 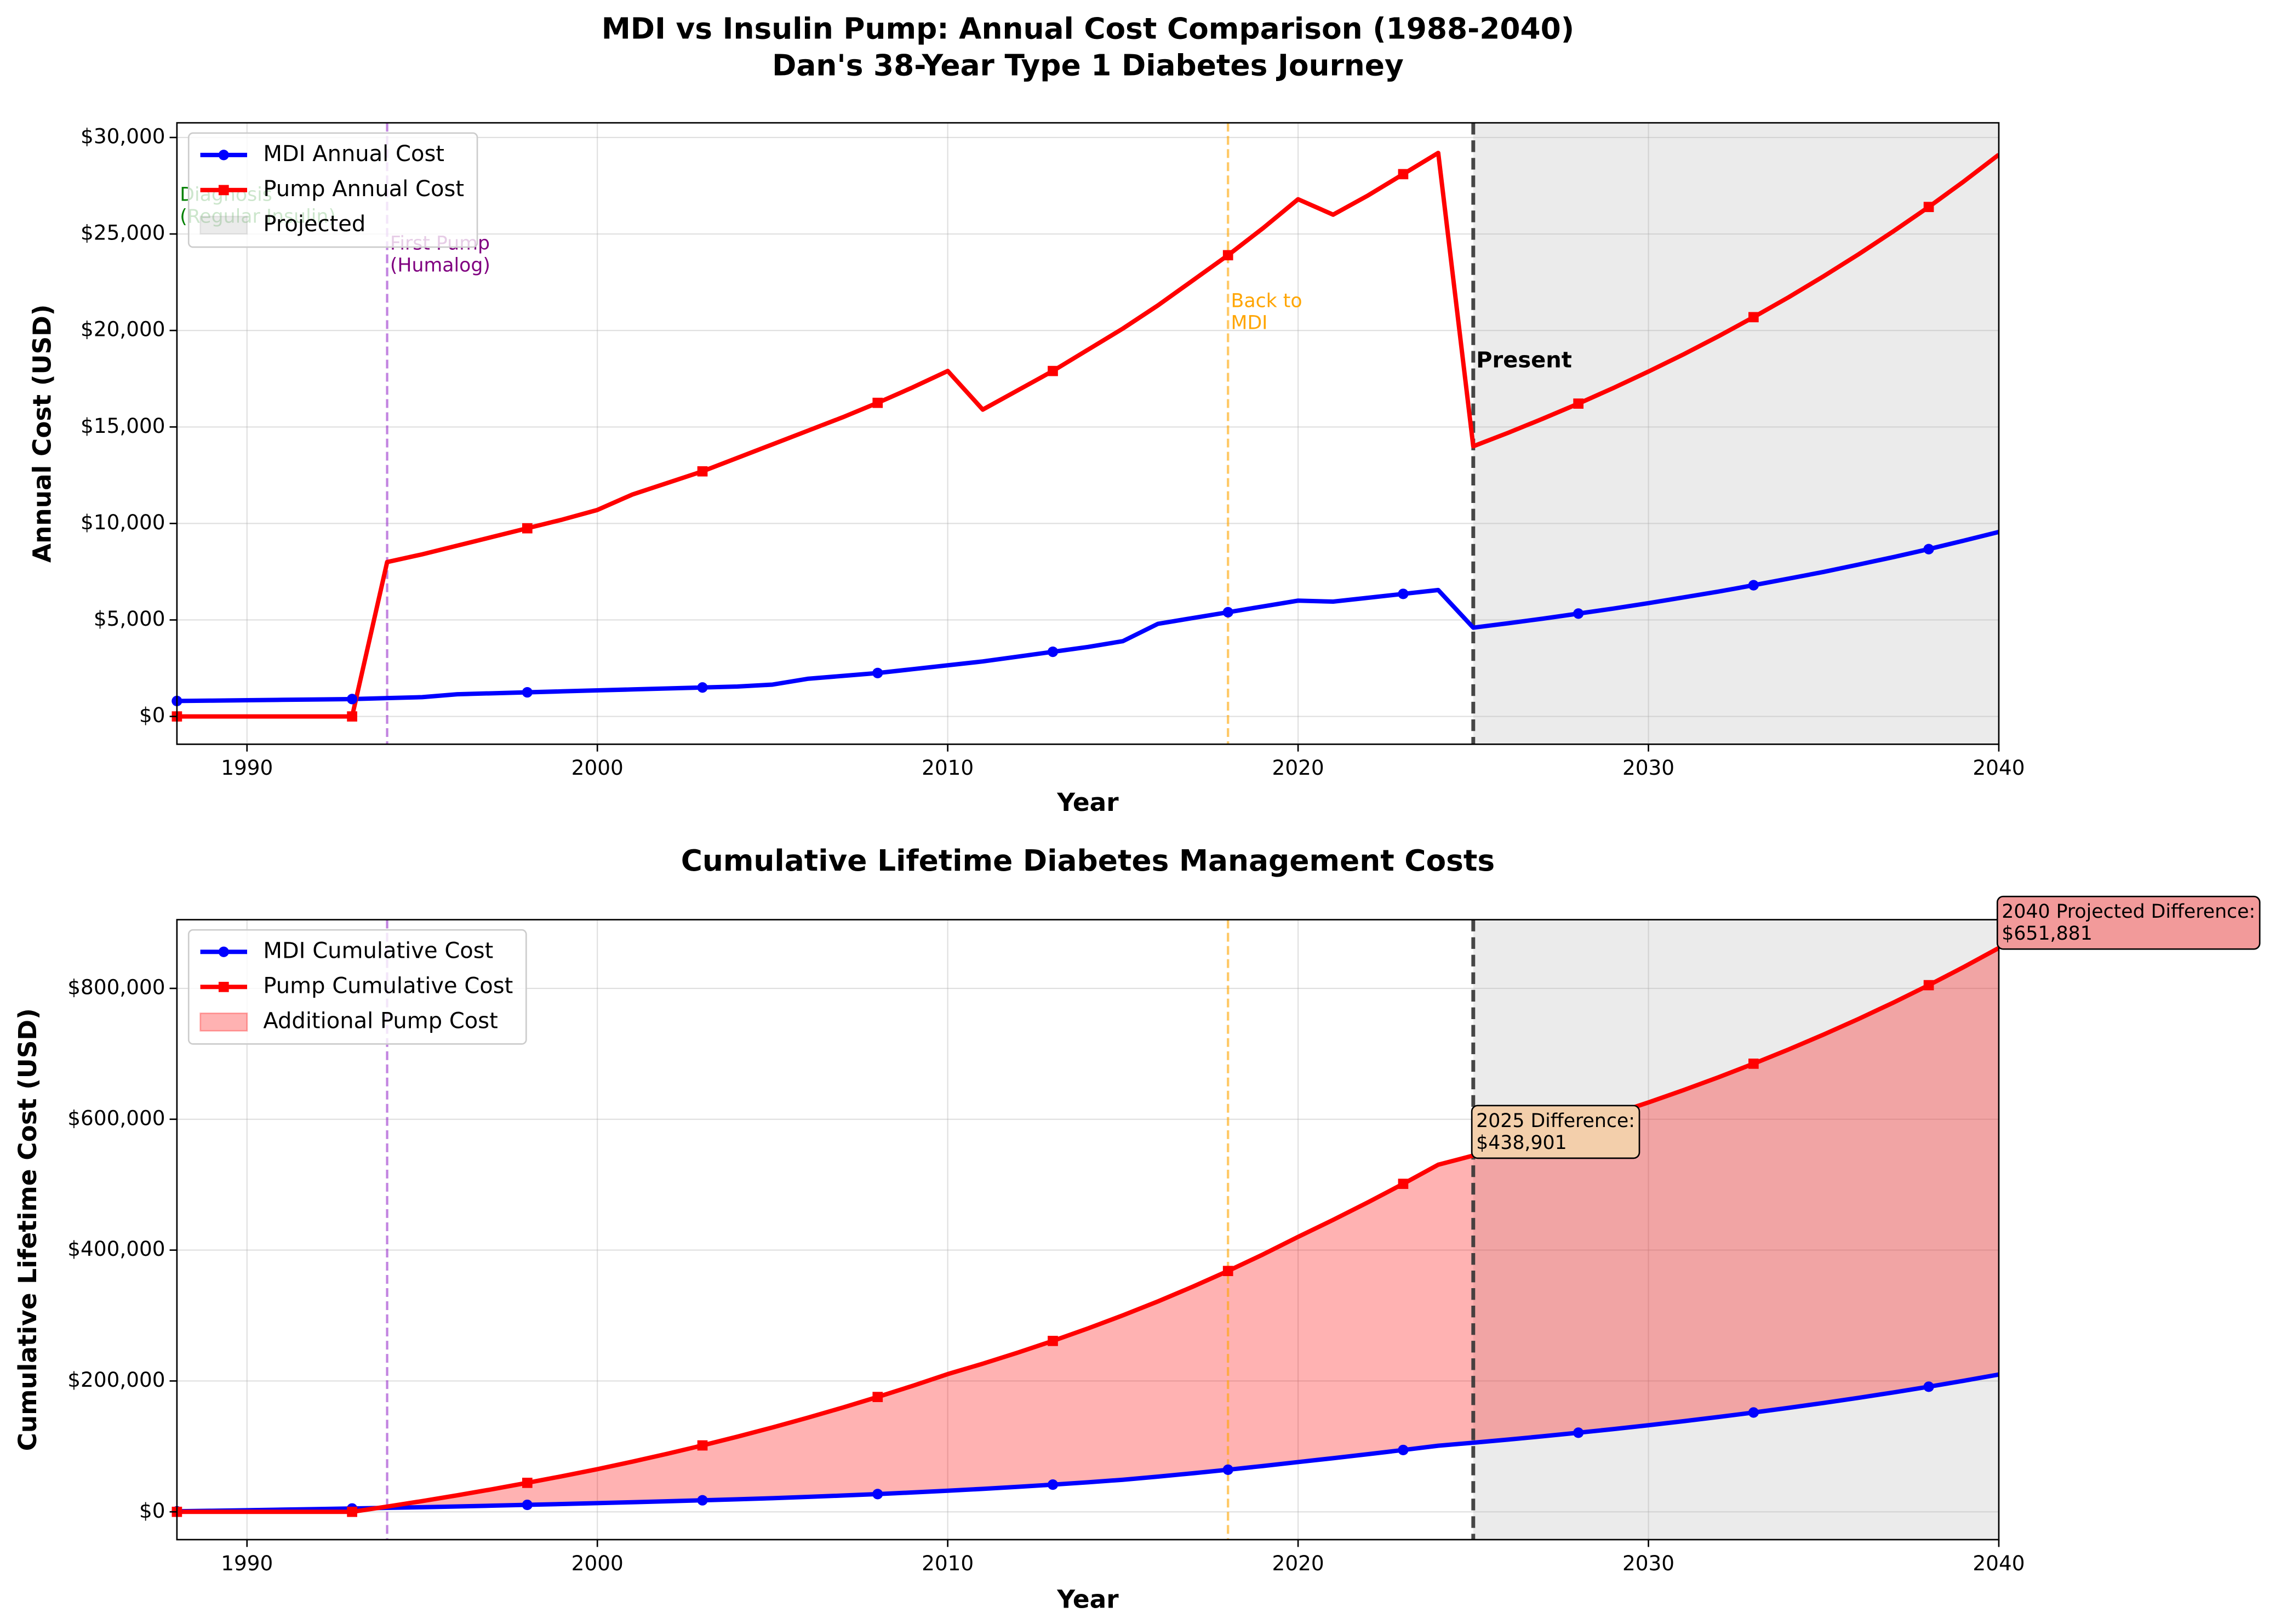 What do you see at coordinates (388, 985) in the screenshot?
I see `legend-label: Pump Cumulative Cost` at bounding box center [388, 985].